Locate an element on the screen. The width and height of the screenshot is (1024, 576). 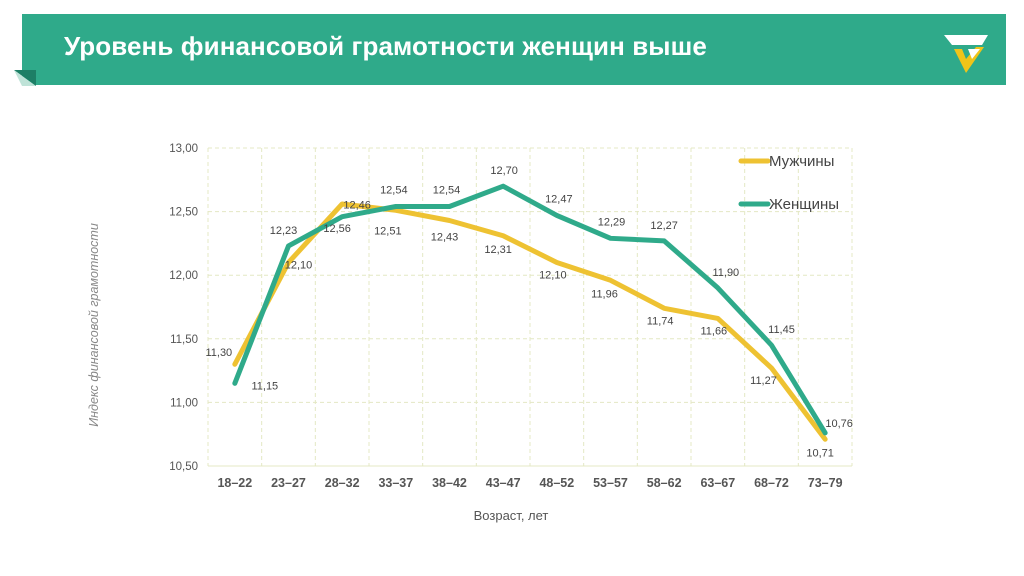
data-label-women: 11,90 is located at coordinates (725, 273).